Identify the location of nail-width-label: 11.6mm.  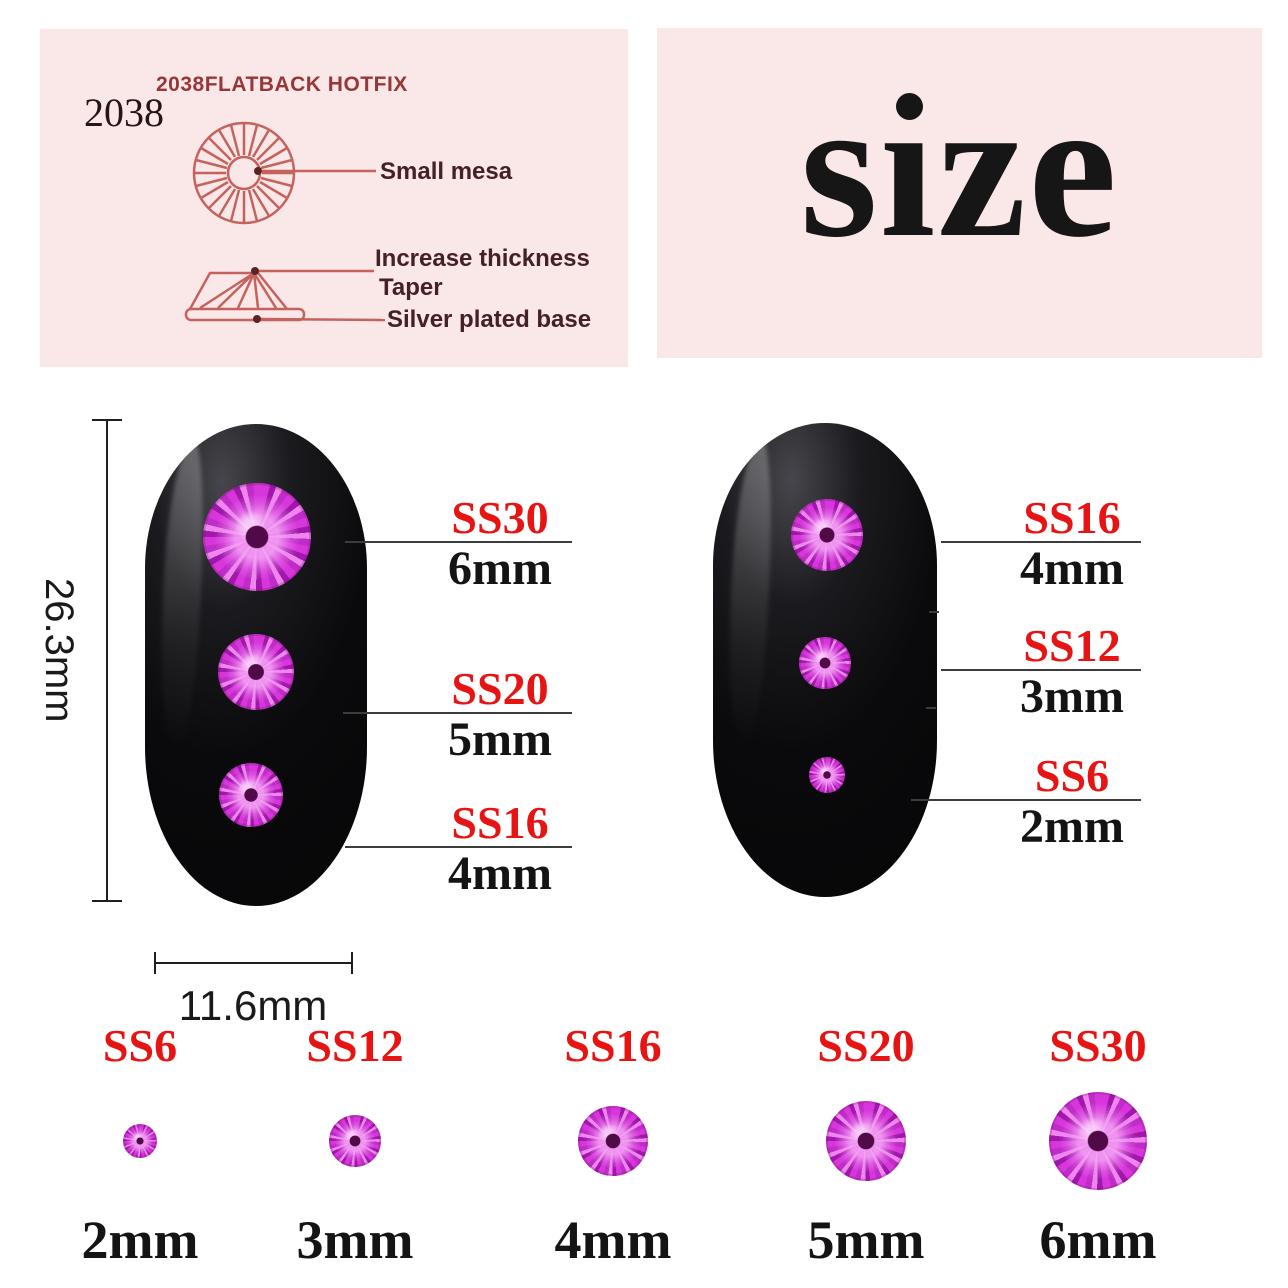
(253, 1005).